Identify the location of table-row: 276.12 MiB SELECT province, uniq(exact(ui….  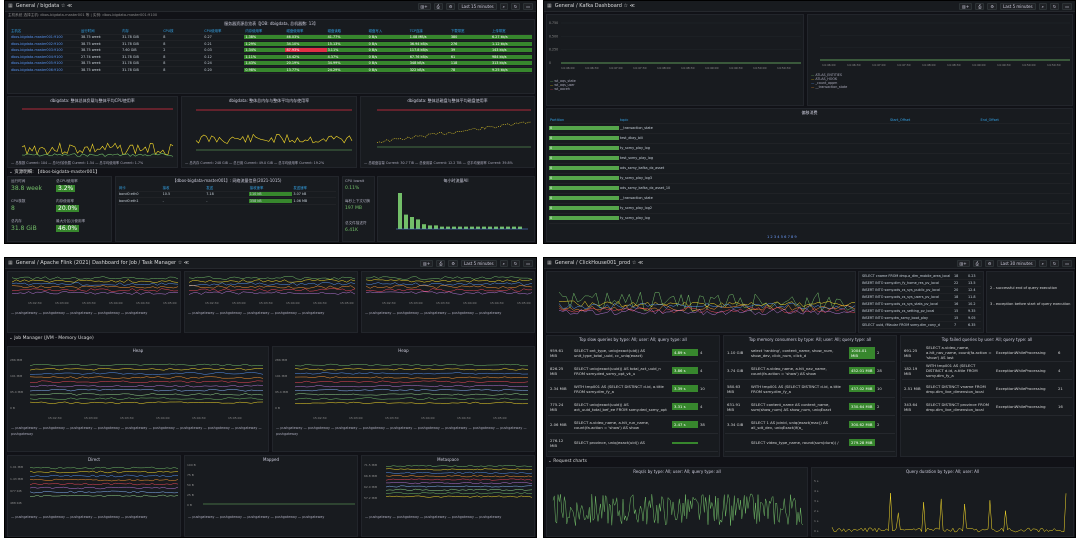
(633, 443).